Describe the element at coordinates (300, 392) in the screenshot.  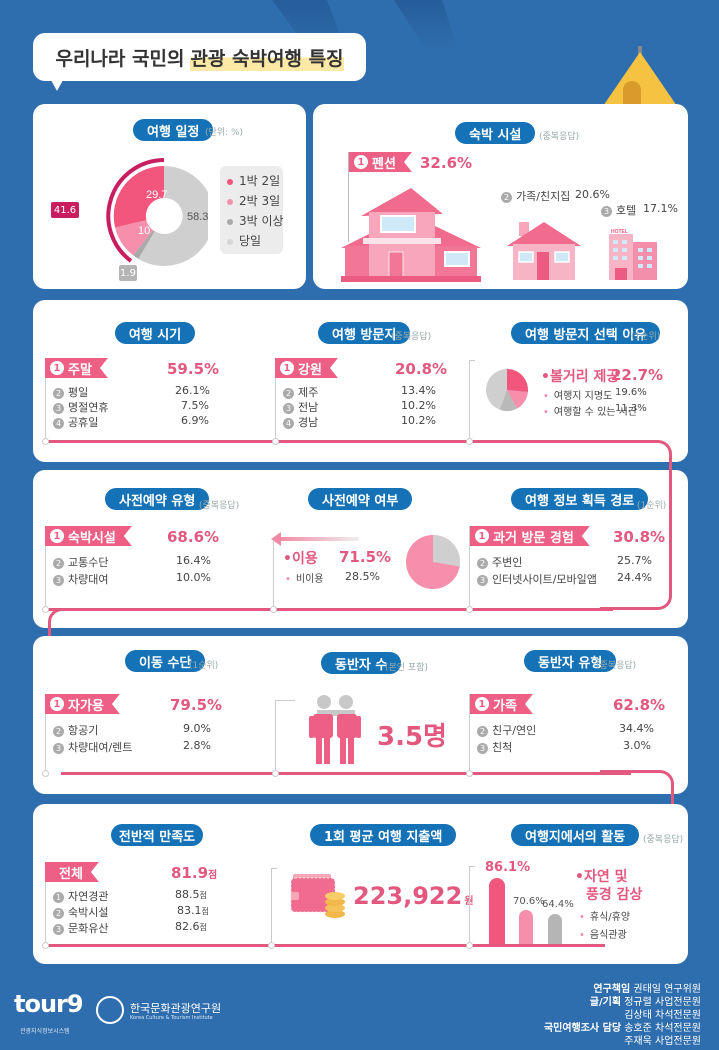
I see `list-item: 2 제주` at that location.